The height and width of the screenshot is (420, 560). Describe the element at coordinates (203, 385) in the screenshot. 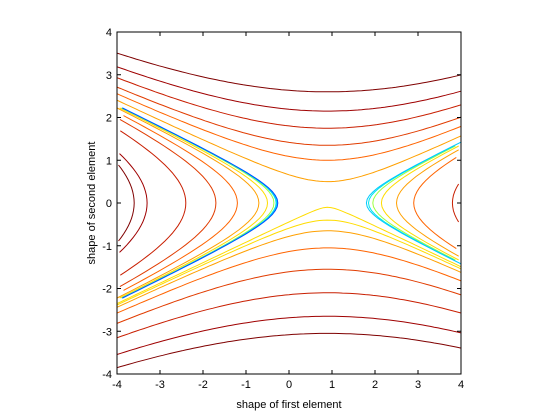

I see `x-tick-label: -2` at that location.